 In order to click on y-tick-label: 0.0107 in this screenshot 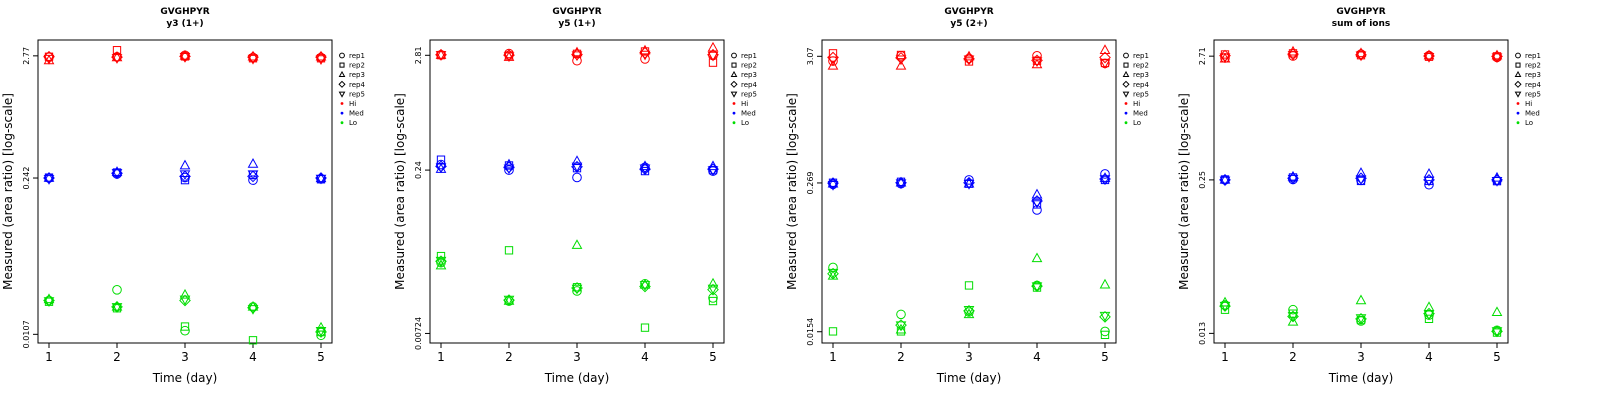, I will do `click(26, 334)`.